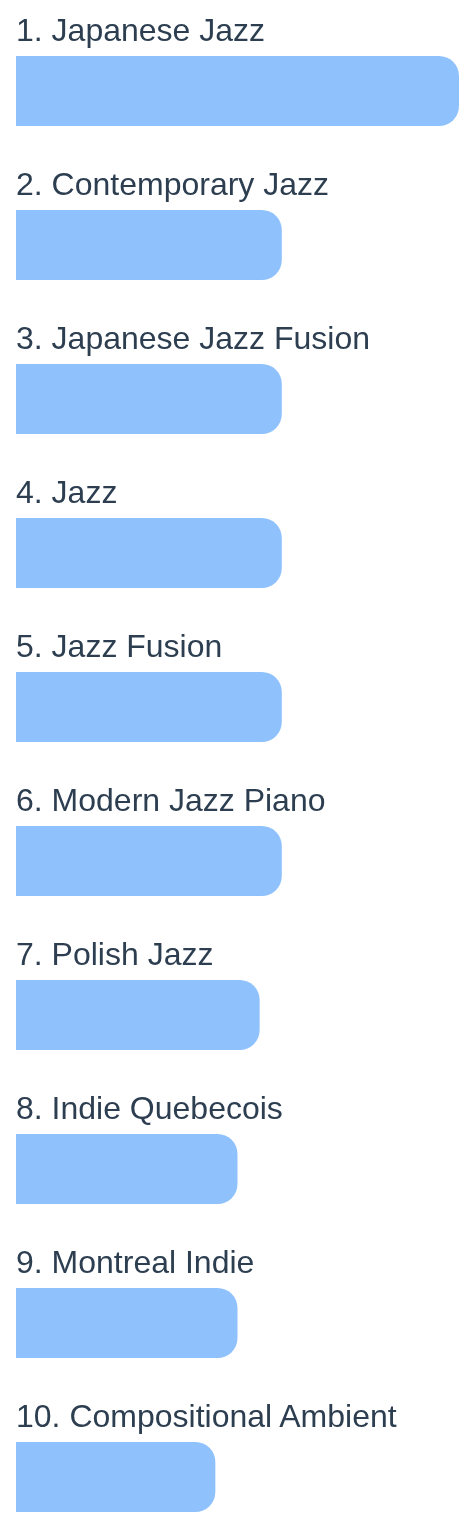 The height and width of the screenshot is (1532, 476). What do you see at coordinates (119, 646) in the screenshot?
I see `y-tick-label: 5. Jazz Fusion` at bounding box center [119, 646].